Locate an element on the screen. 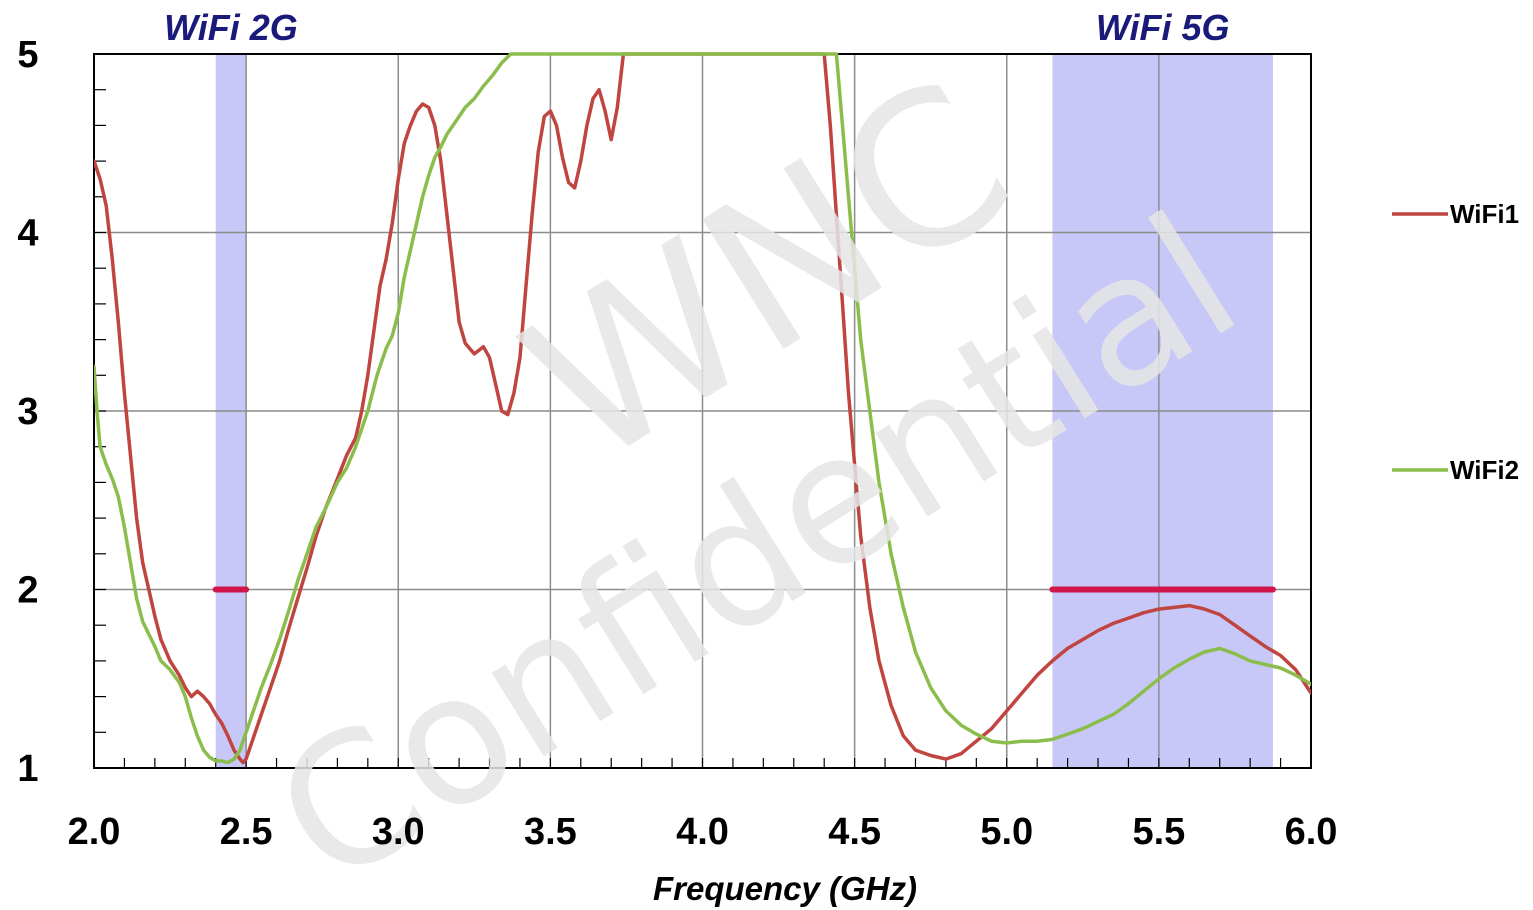  y-tick-label: 5 is located at coordinates (27, 55).